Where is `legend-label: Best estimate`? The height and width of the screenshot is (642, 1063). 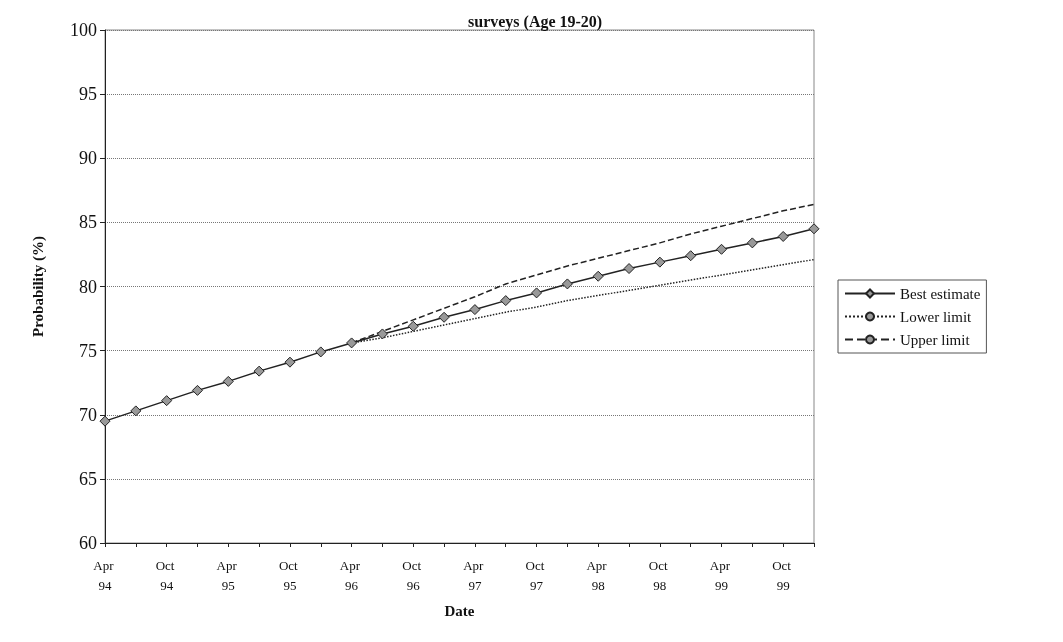 legend-label: Best estimate is located at coordinates (940, 293).